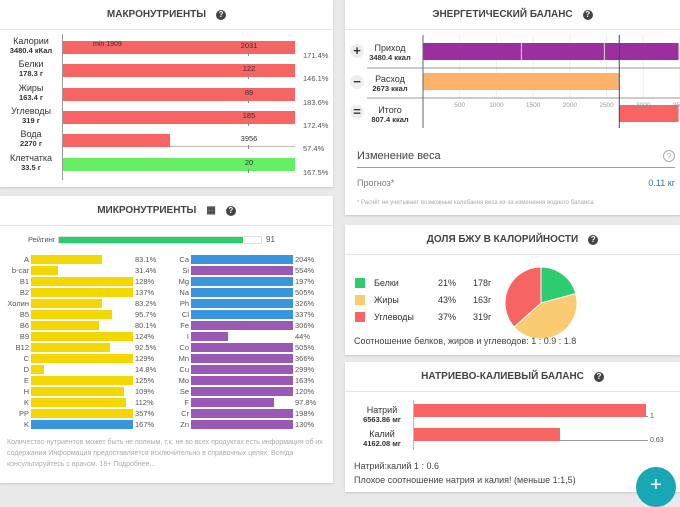 This screenshot has width=680, height=507. Describe the element at coordinates (31, 97) in the screenshot. I see `macro-amount: 163.4 г` at that location.